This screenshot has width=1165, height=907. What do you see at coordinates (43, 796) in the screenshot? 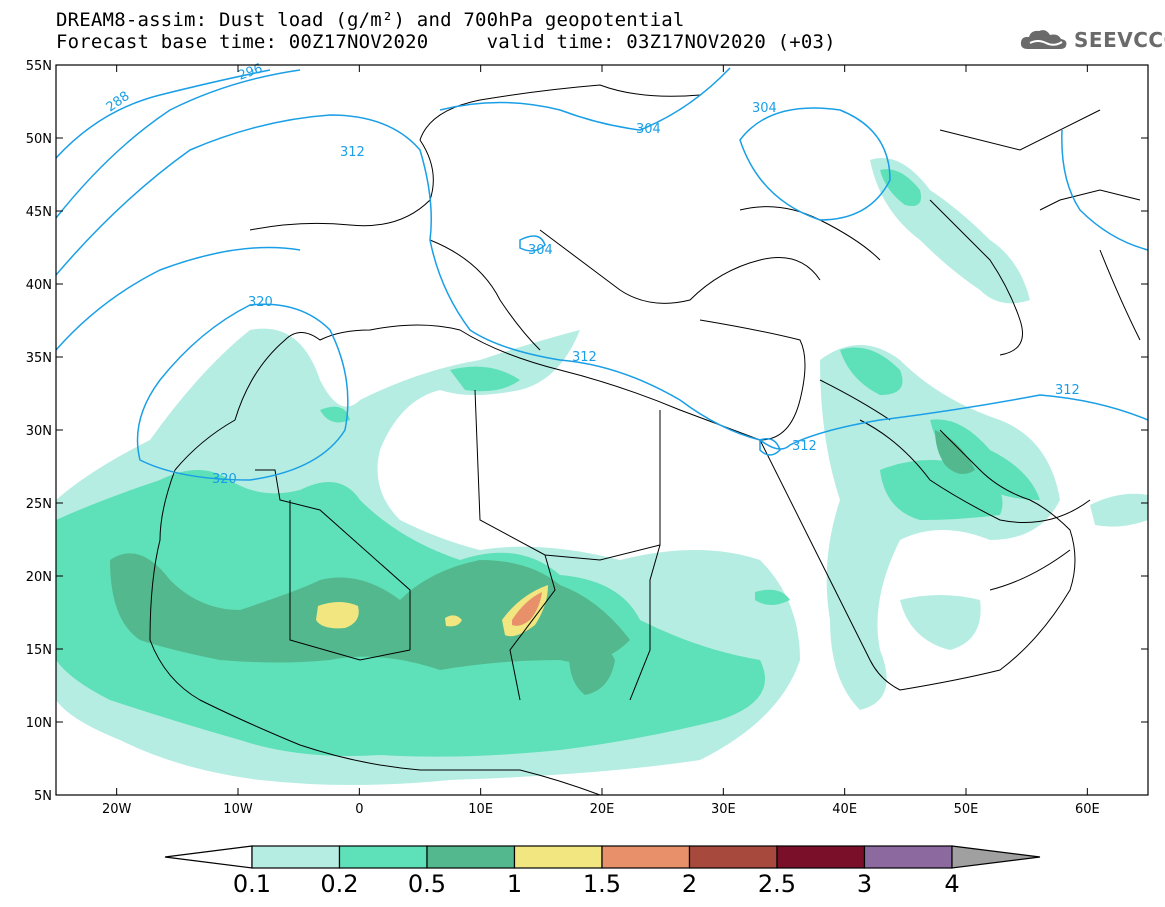
I see `lat-label: 5N` at bounding box center [43, 796].